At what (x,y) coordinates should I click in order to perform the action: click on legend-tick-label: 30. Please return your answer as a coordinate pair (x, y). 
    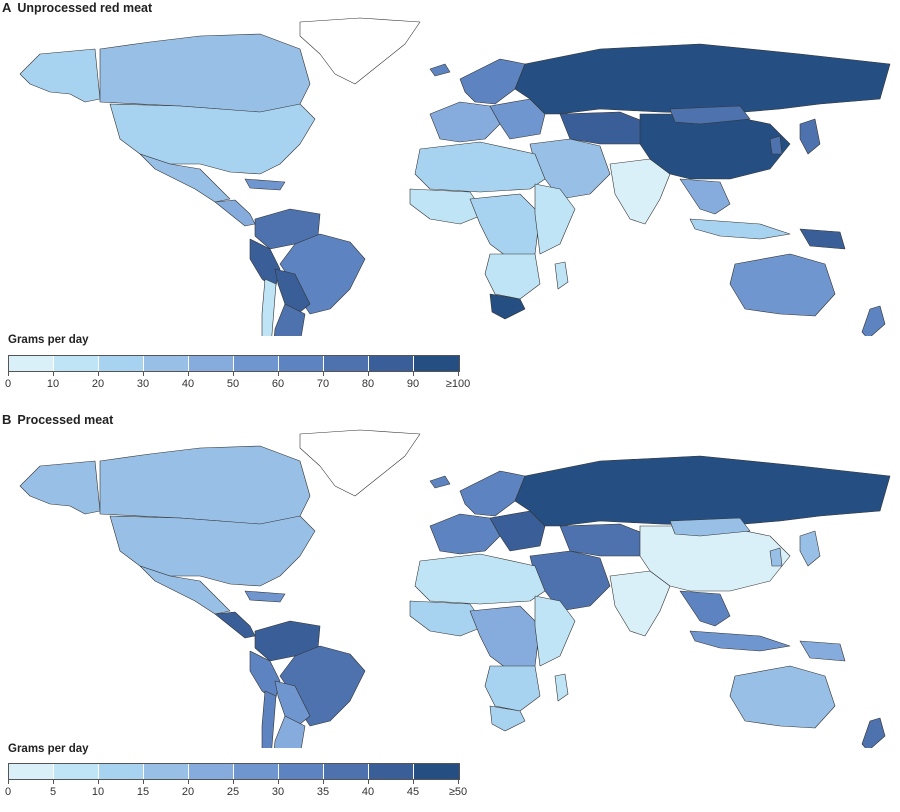
    Looking at the image, I should click on (143, 384).